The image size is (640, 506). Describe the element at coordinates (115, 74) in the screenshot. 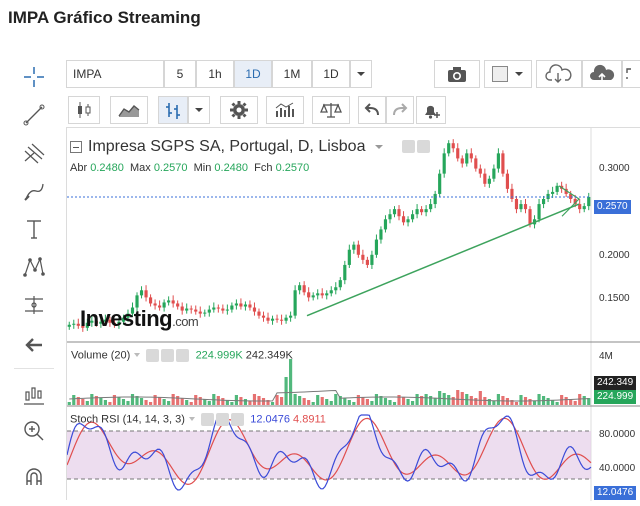

I see `symbol-input: IMPA` at that location.